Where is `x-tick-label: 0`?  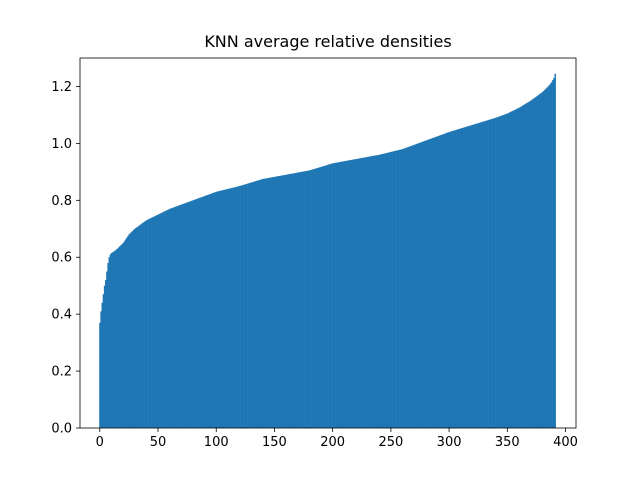 x-tick-label: 0 is located at coordinates (100, 442).